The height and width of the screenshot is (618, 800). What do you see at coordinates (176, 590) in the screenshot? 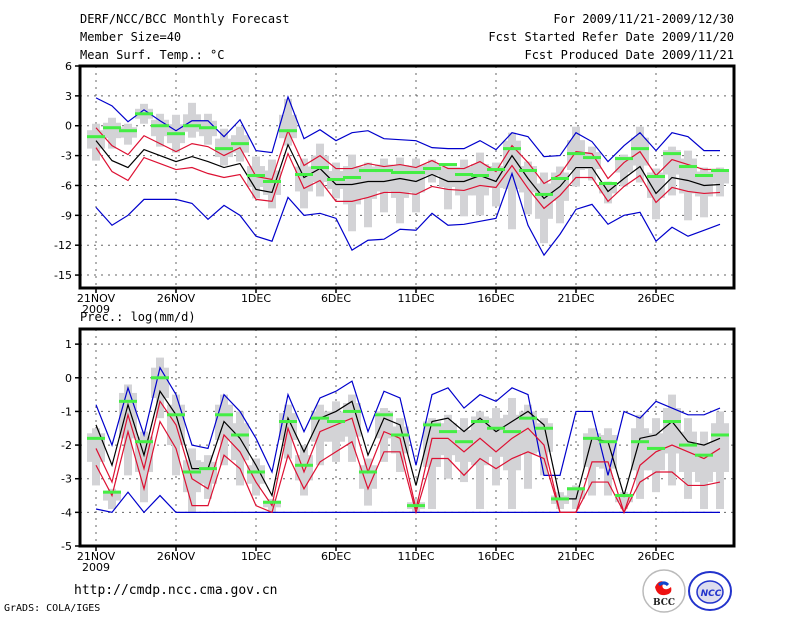
I see `source-url: http://cmdp.ncc.cma.gov.cn` at bounding box center [176, 590].